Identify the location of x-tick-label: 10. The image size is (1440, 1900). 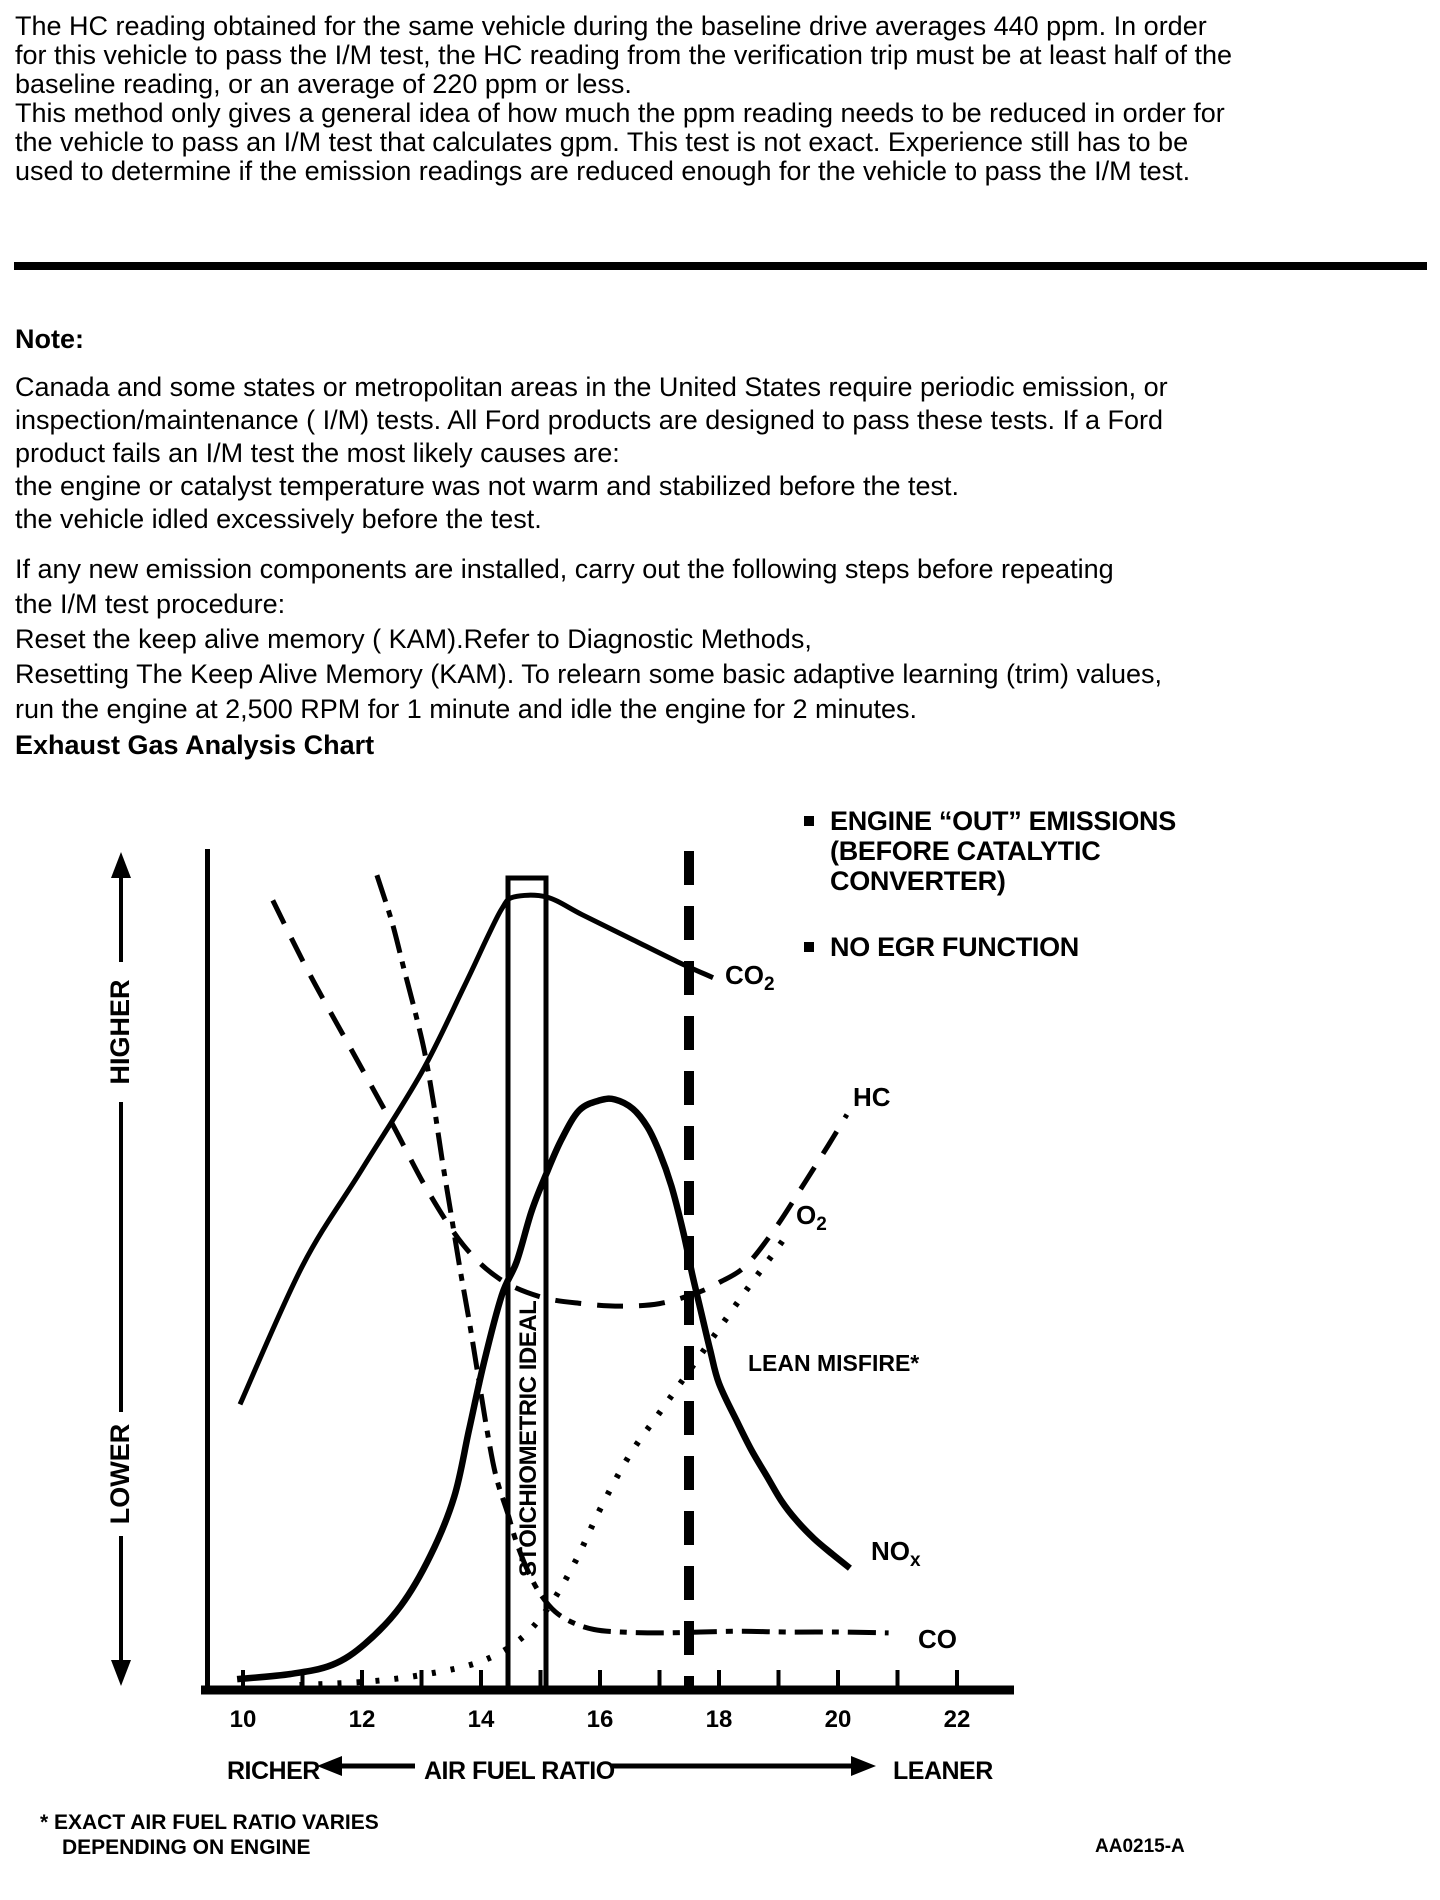
(243, 1719).